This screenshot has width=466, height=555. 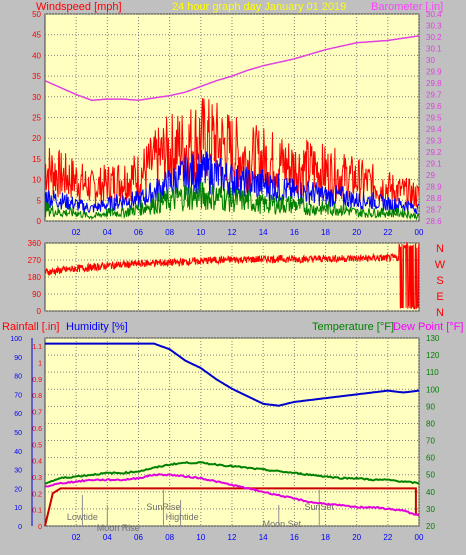 What do you see at coordinates (36, 55) in the screenshot?
I see `wind-y-tick-label: 40` at bounding box center [36, 55].